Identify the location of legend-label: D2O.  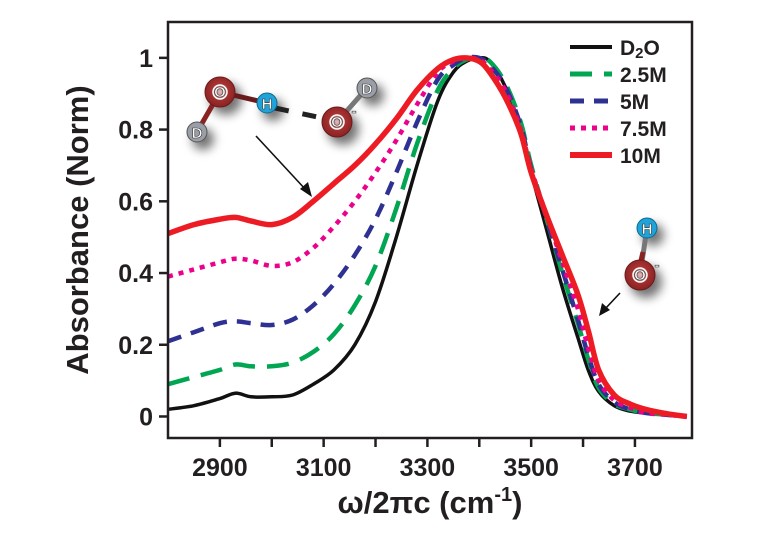
(640, 49).